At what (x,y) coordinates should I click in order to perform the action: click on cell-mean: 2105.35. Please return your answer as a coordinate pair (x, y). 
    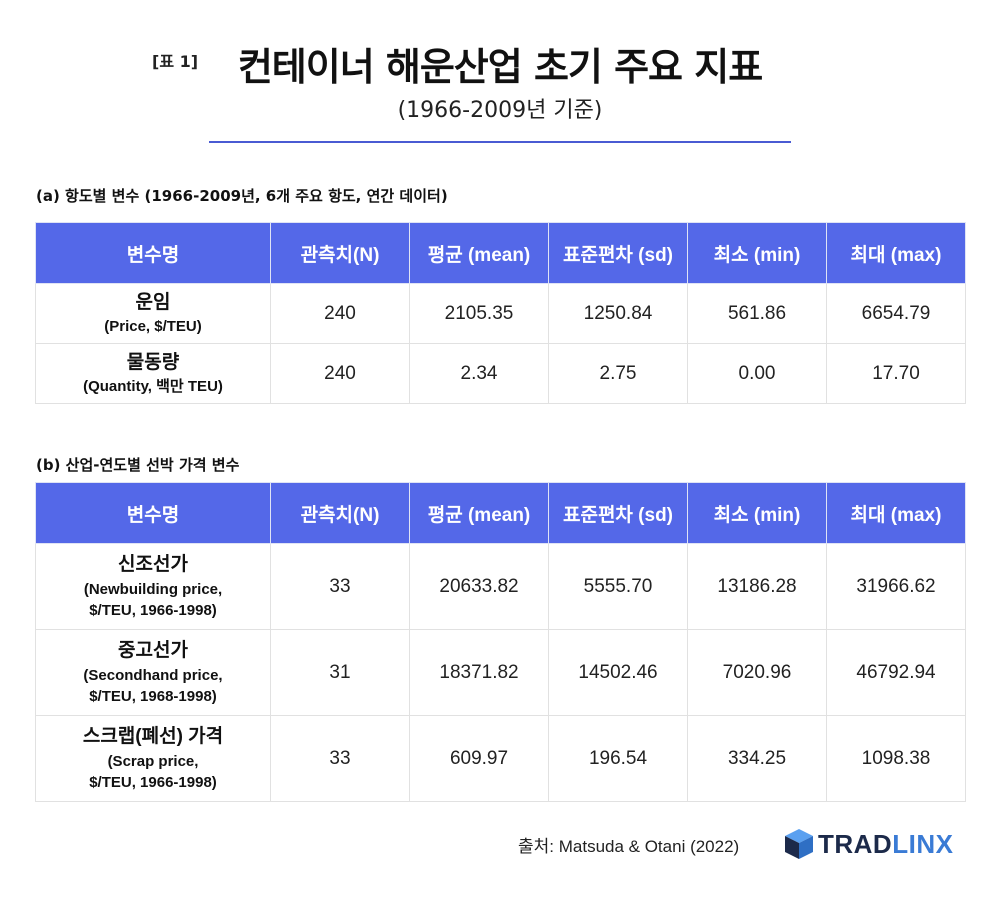
    Looking at the image, I should click on (479, 313).